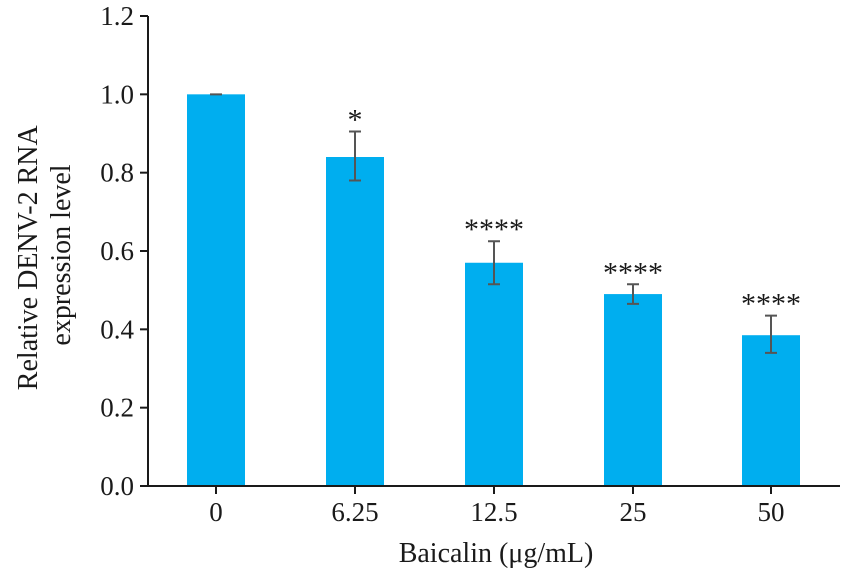 The height and width of the screenshot is (568, 846). I want to click on x-tick-label: 12.5, so click(493, 512).